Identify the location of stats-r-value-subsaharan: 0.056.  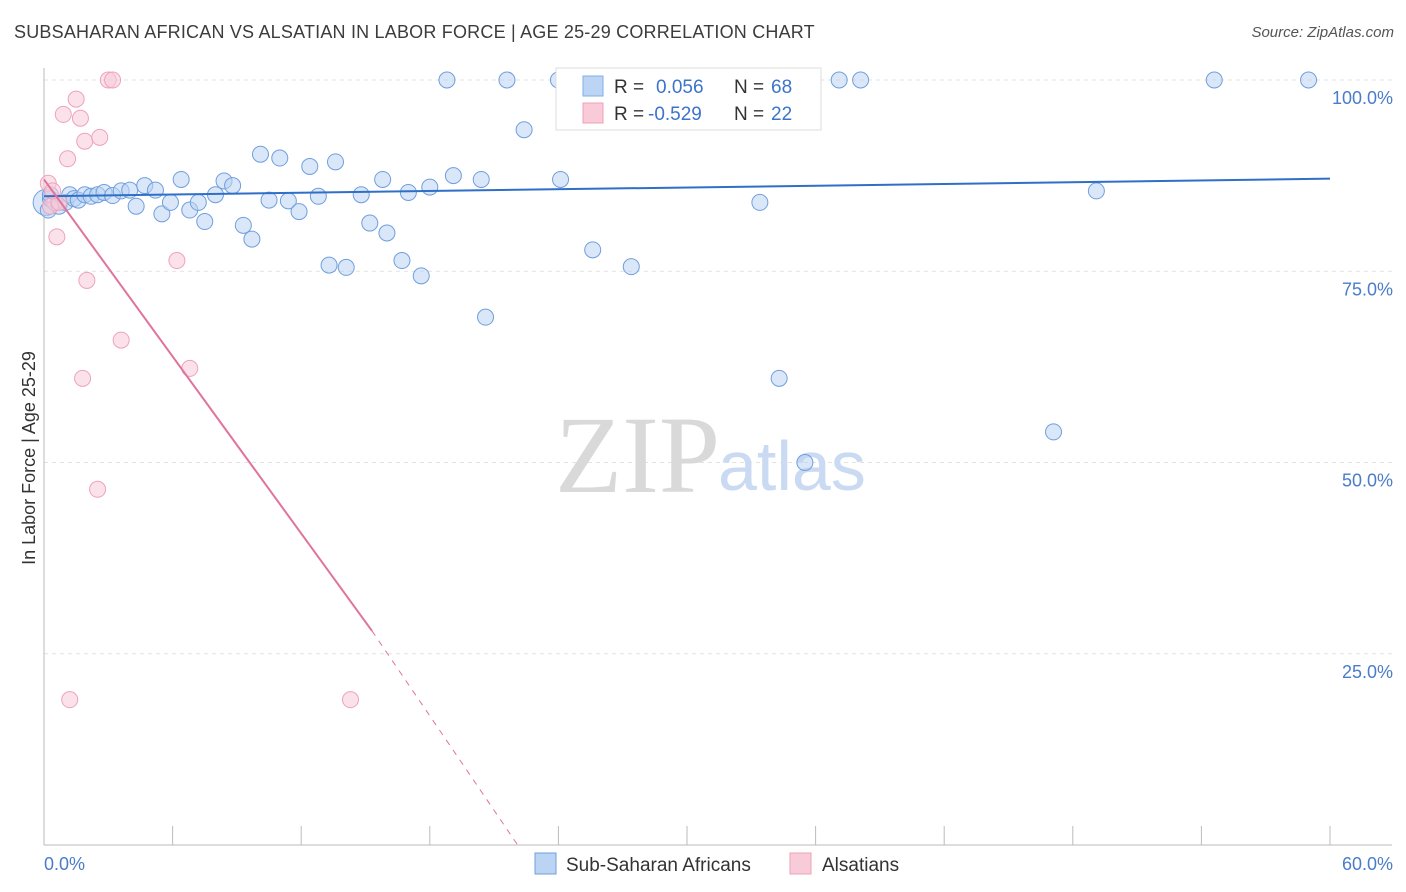
(680, 87).